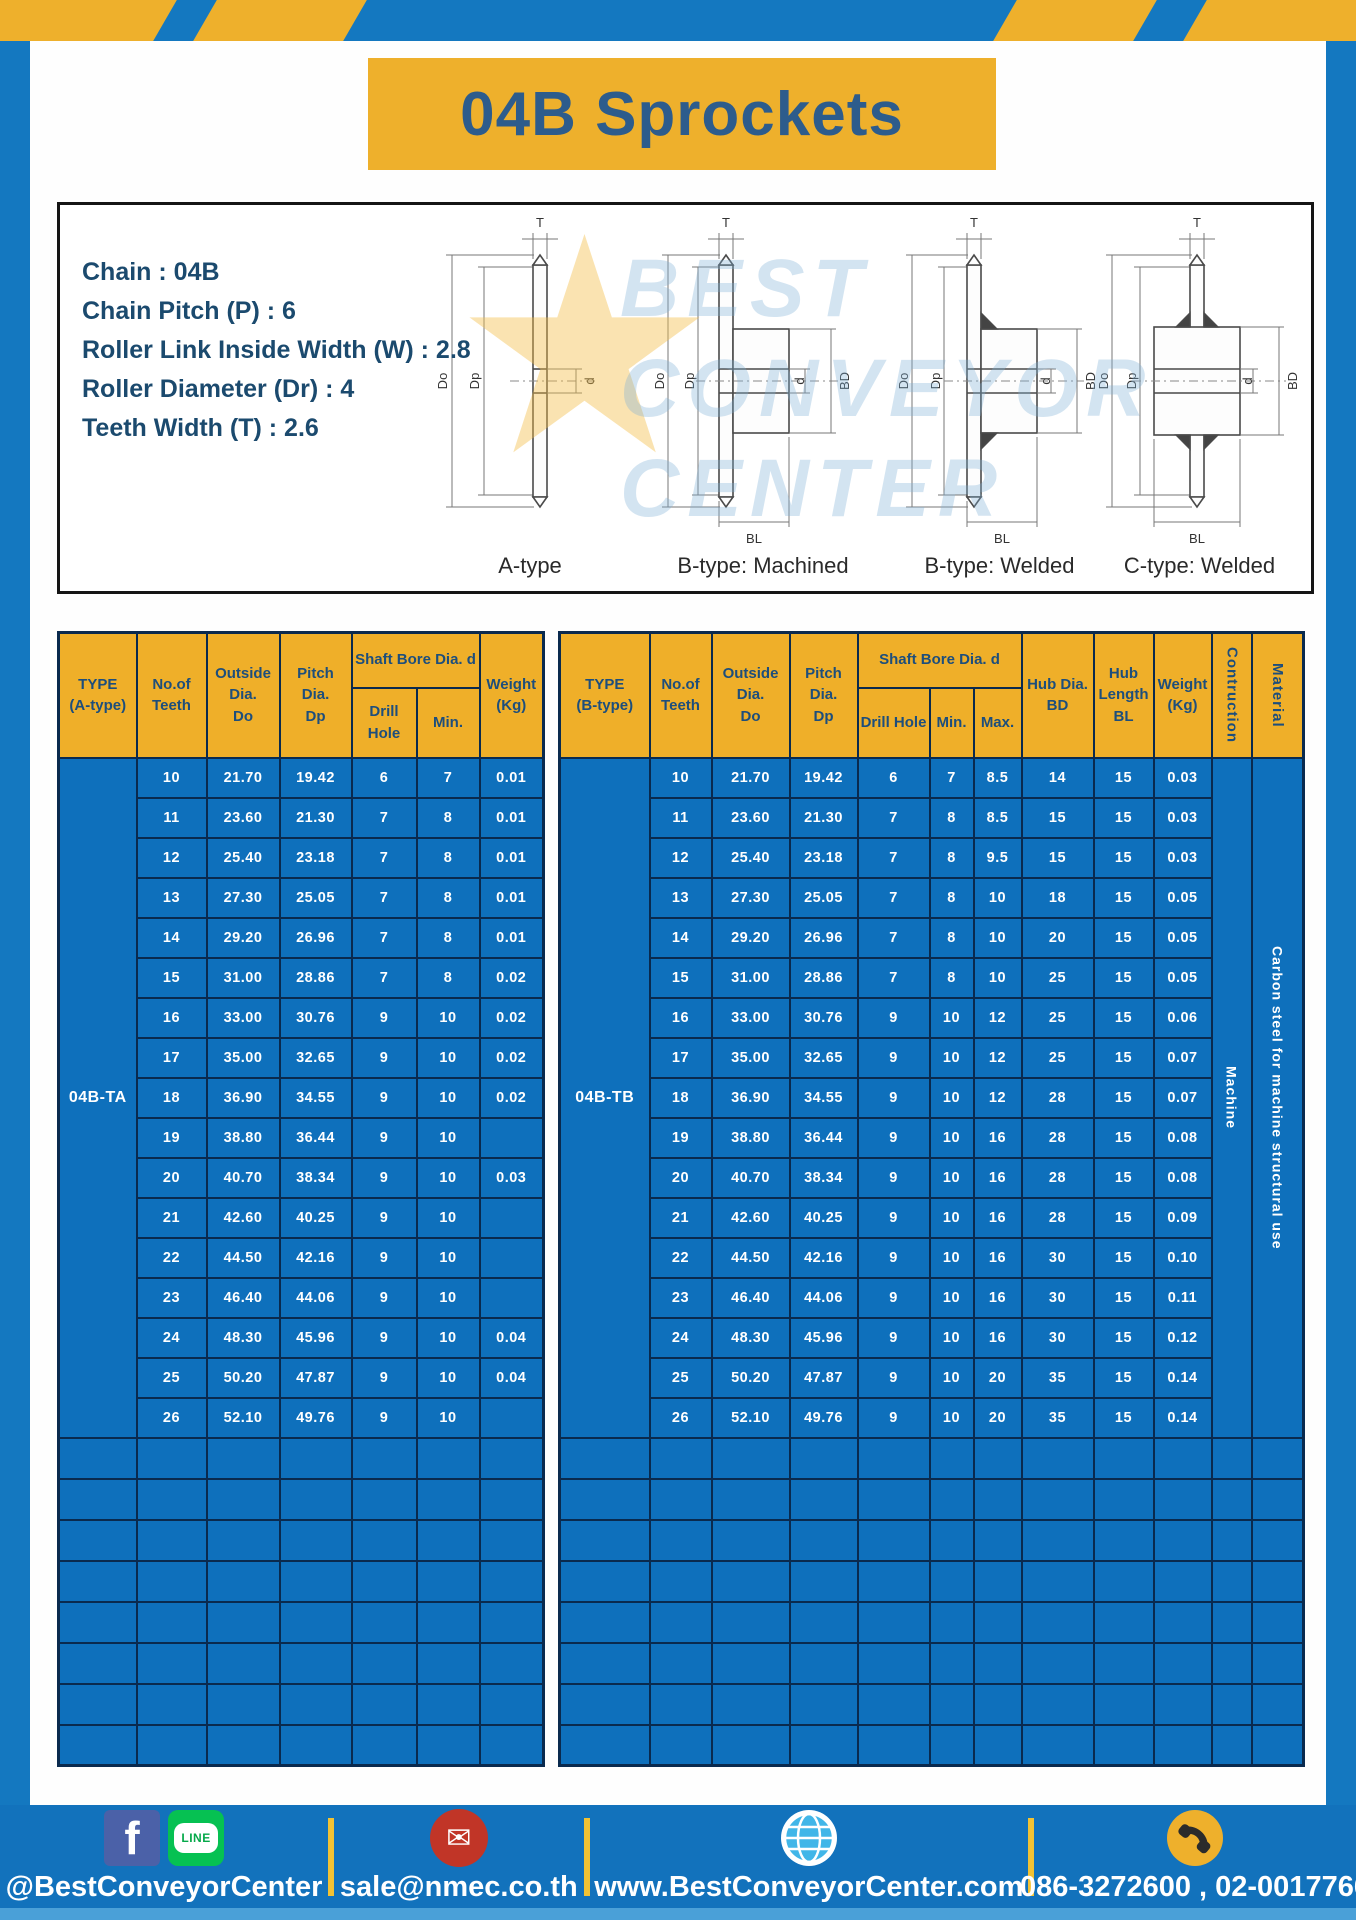 The image size is (1356, 1920). I want to click on table-cell: 38.80, so click(750, 1137).